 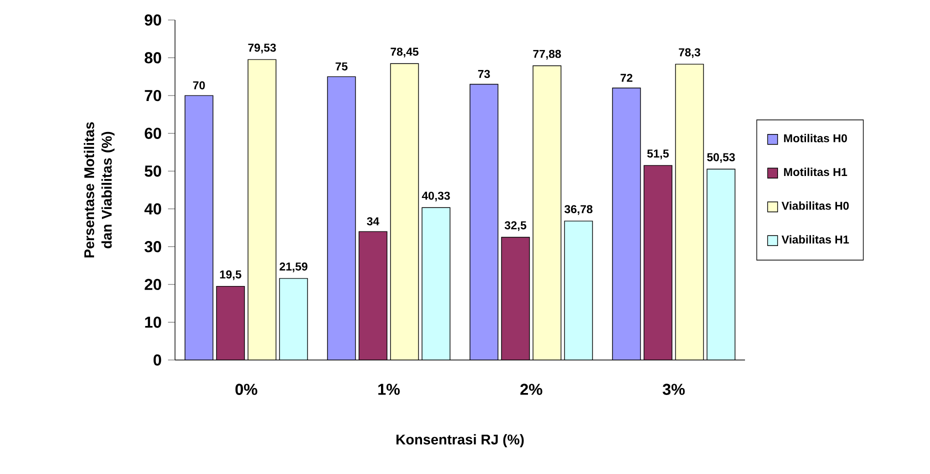 What do you see at coordinates (199, 85) in the screenshot?
I see `data-label: 70` at bounding box center [199, 85].